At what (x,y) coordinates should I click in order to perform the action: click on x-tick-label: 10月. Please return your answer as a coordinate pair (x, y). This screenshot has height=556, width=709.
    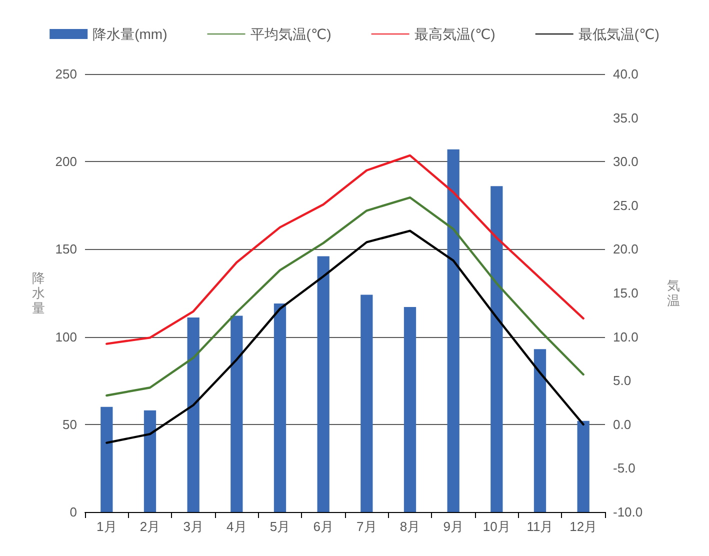
    Looking at the image, I should click on (496, 526).